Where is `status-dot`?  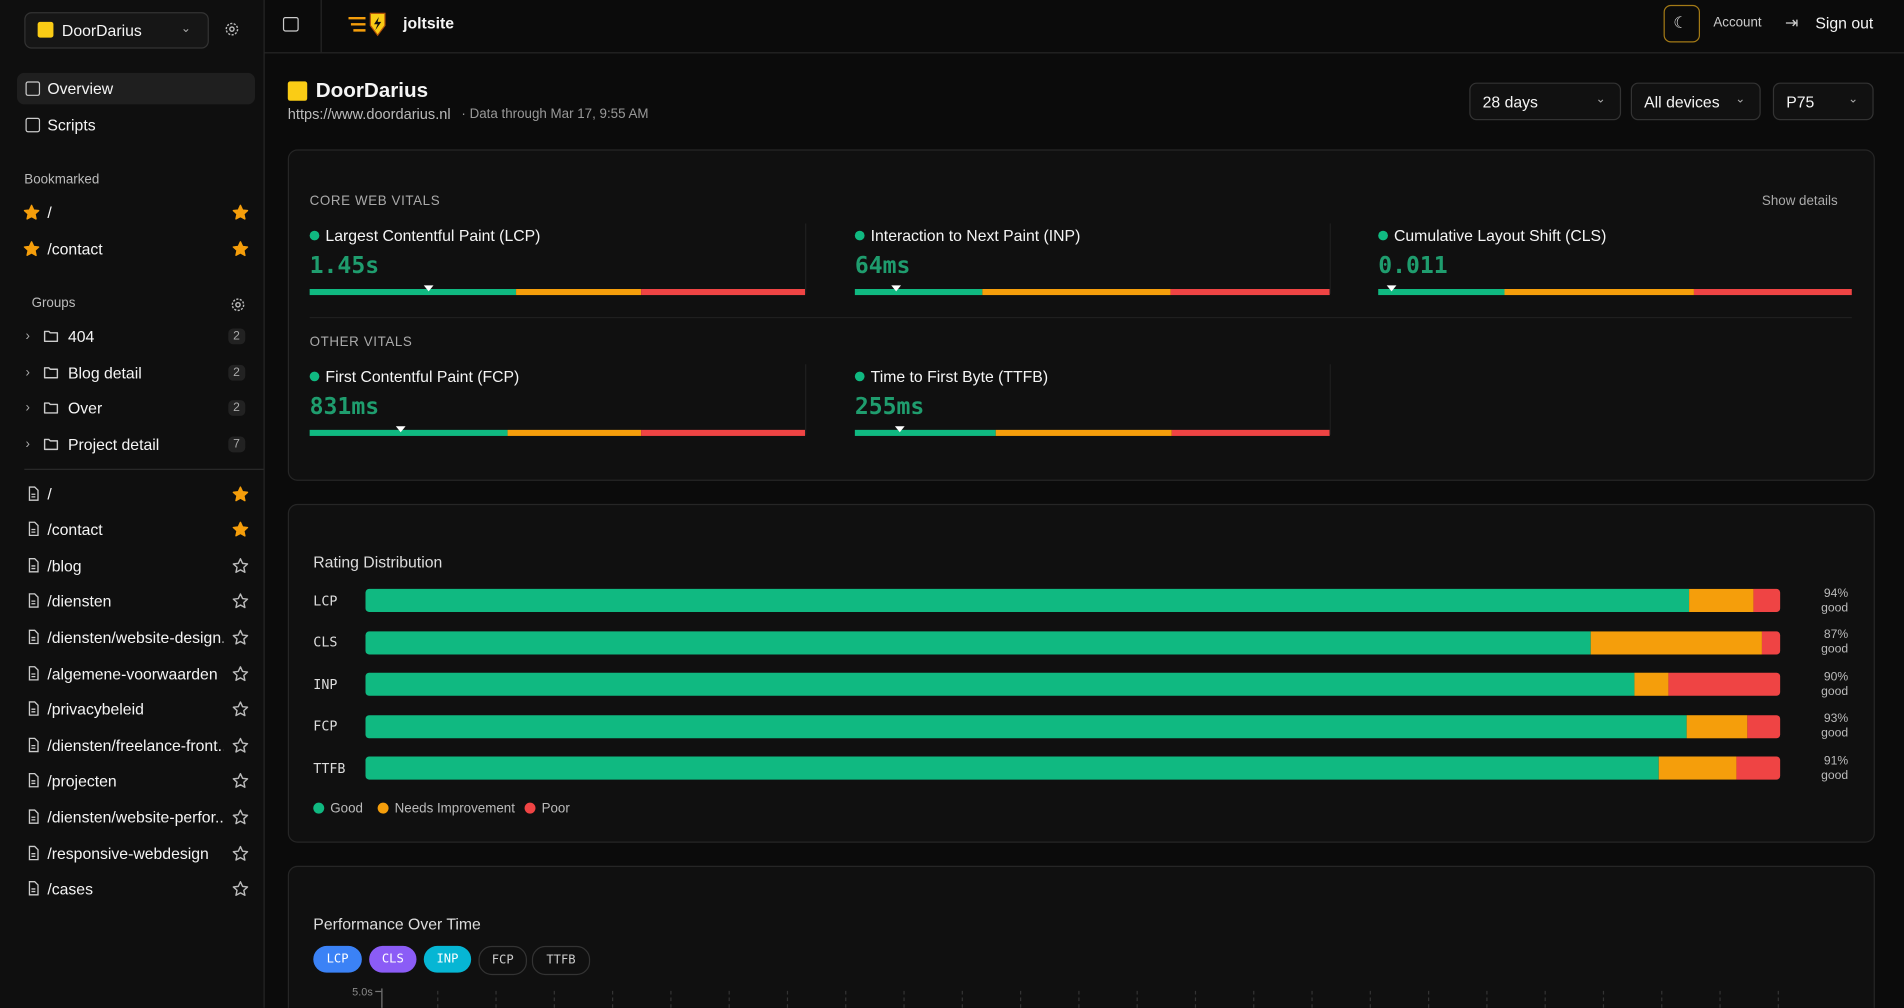 status-dot is located at coordinates (859, 235).